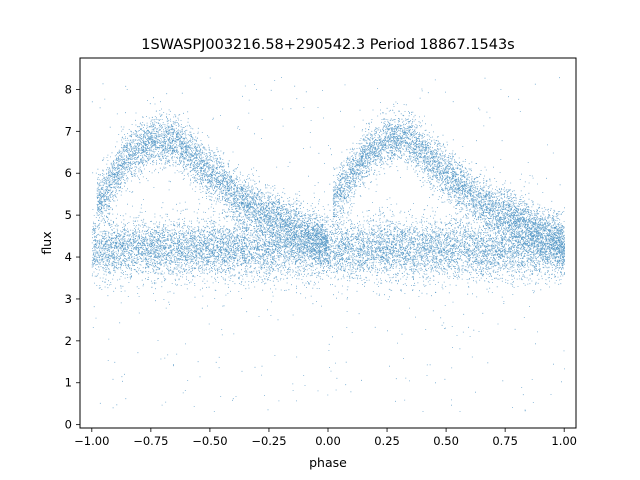 This screenshot has width=640, height=480. What do you see at coordinates (68, 131) in the screenshot?
I see `y-tick-label: 7` at bounding box center [68, 131].